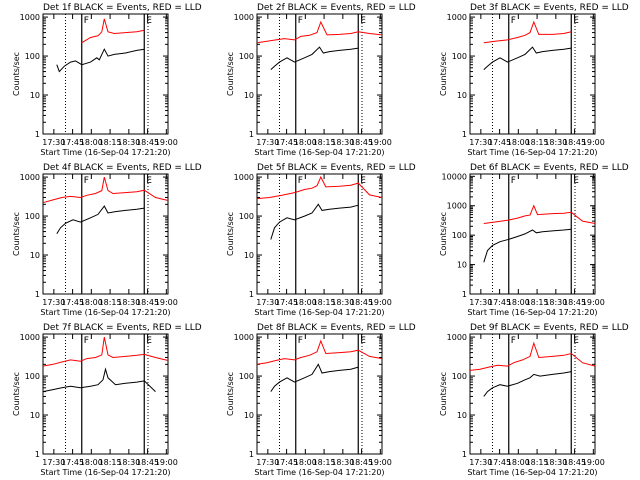 This screenshot has width=640, height=480. I want to click on panel-title: Det 8f BLACK = Events, RED = LLD, so click(336, 328).